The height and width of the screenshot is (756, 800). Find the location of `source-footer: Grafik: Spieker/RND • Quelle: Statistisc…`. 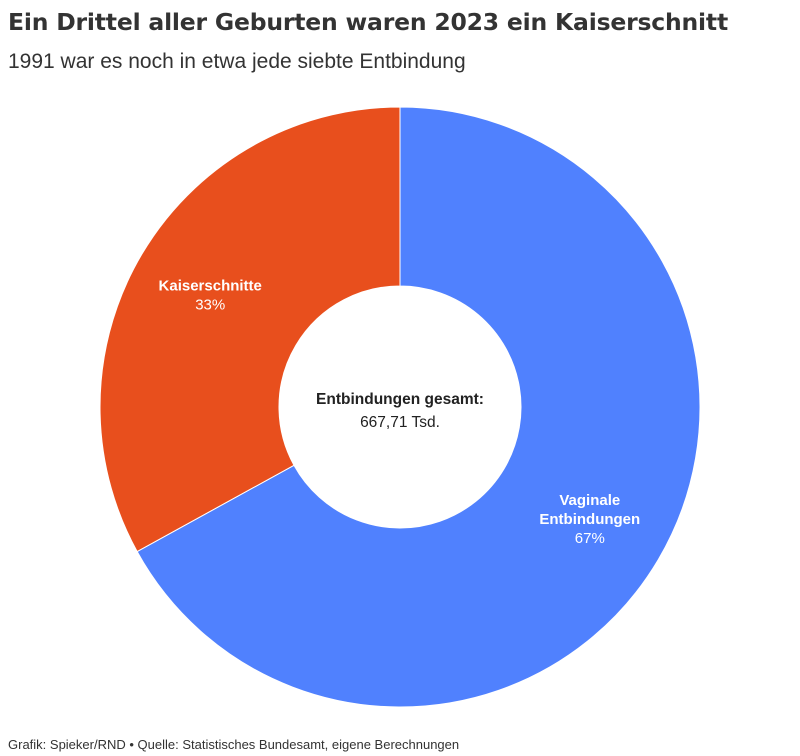

source-footer: Grafik: Spieker/RND • Quelle: Statistisc… is located at coordinates (234, 744).